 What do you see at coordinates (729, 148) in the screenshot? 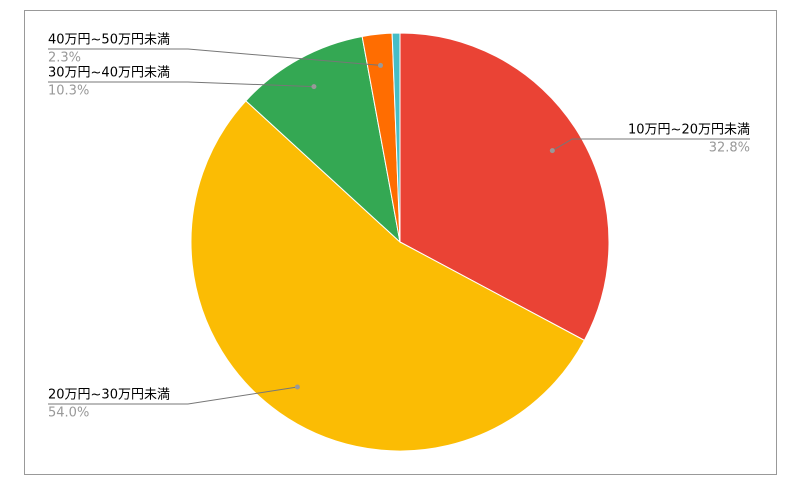
I see `slice-value-label: 32.8%` at bounding box center [729, 148].